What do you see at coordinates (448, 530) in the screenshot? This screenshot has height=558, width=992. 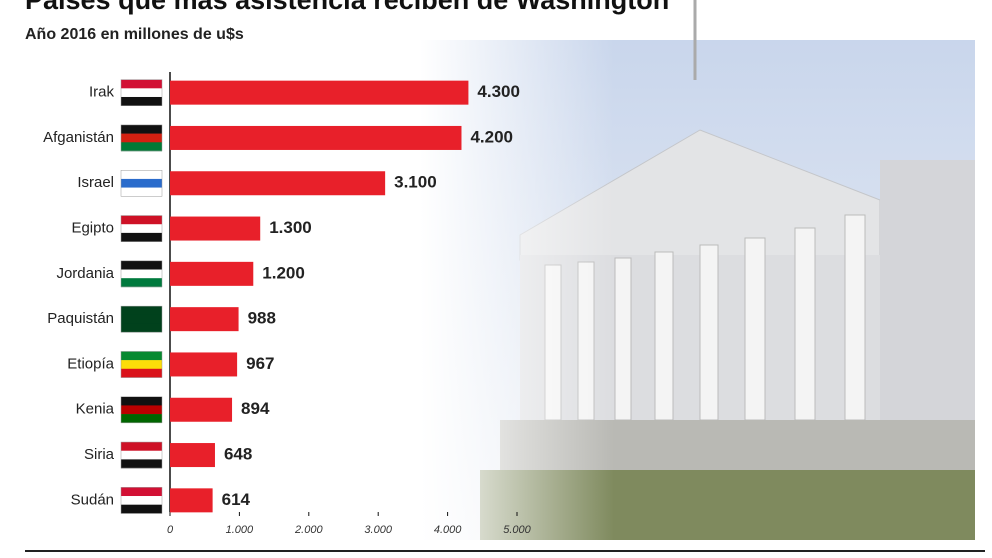 I see `x-tick-label: 4.000` at bounding box center [448, 530].